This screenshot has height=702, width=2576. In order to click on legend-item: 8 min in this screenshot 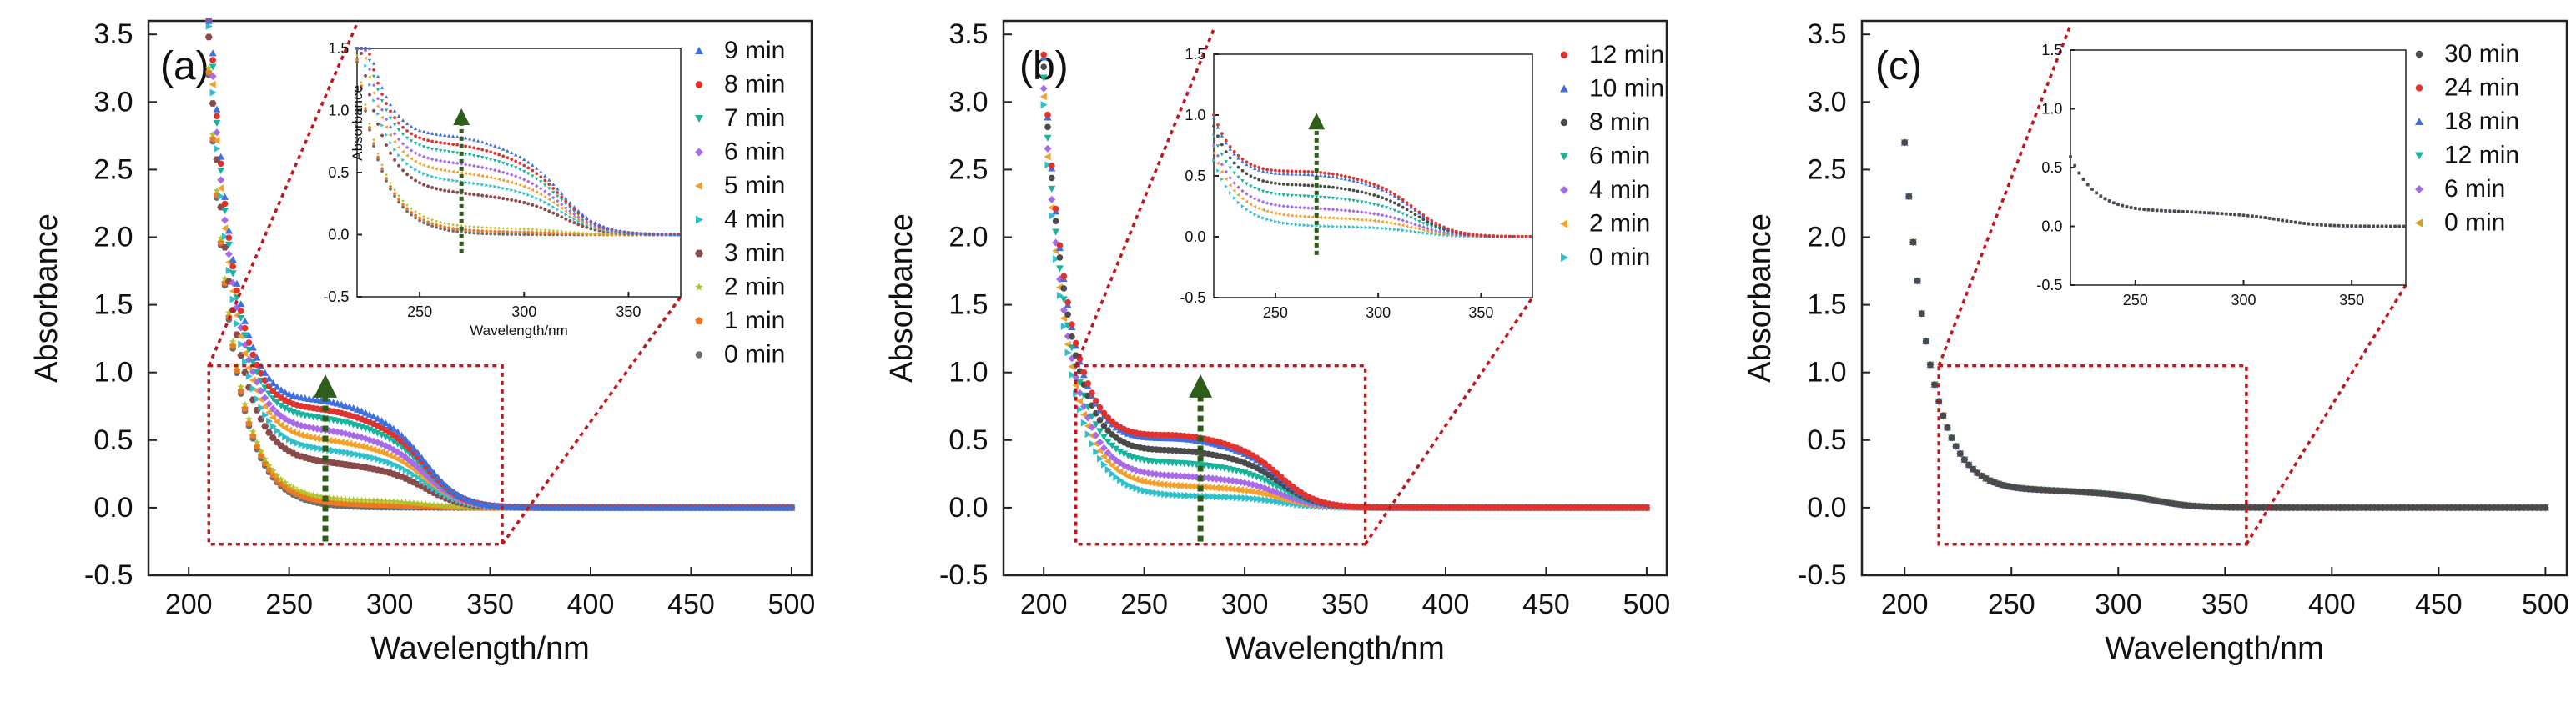, I will do `click(741, 84)`.